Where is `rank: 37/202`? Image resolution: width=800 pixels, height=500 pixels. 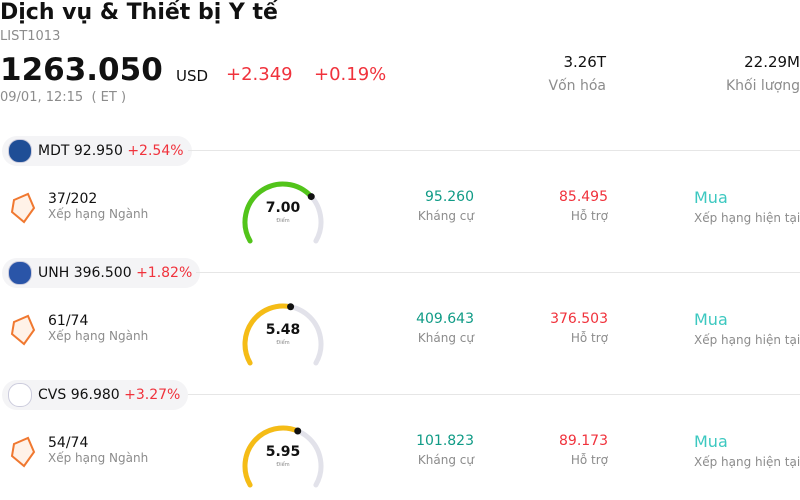 rank: 37/202 is located at coordinates (73, 199).